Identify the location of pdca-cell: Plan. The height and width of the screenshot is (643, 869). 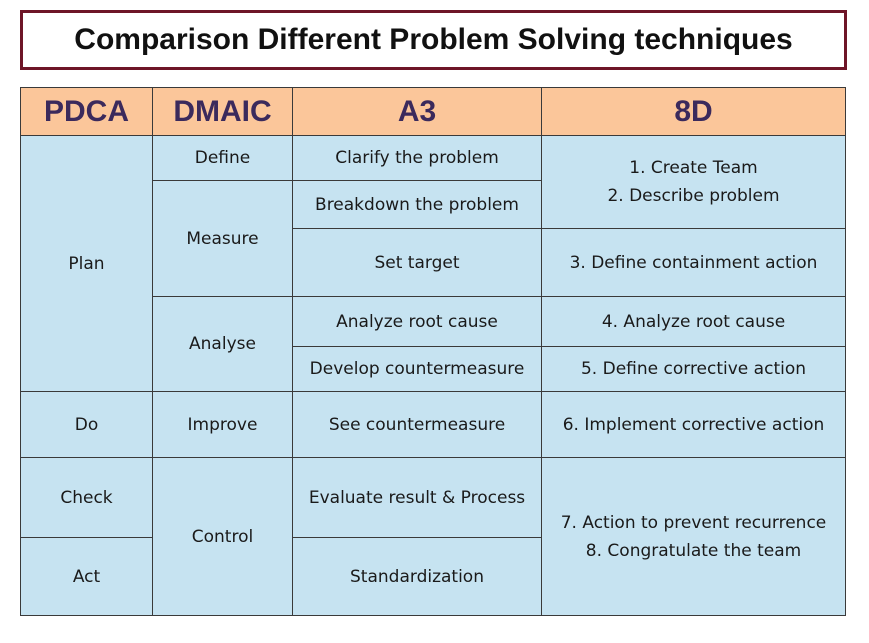
(86, 263).